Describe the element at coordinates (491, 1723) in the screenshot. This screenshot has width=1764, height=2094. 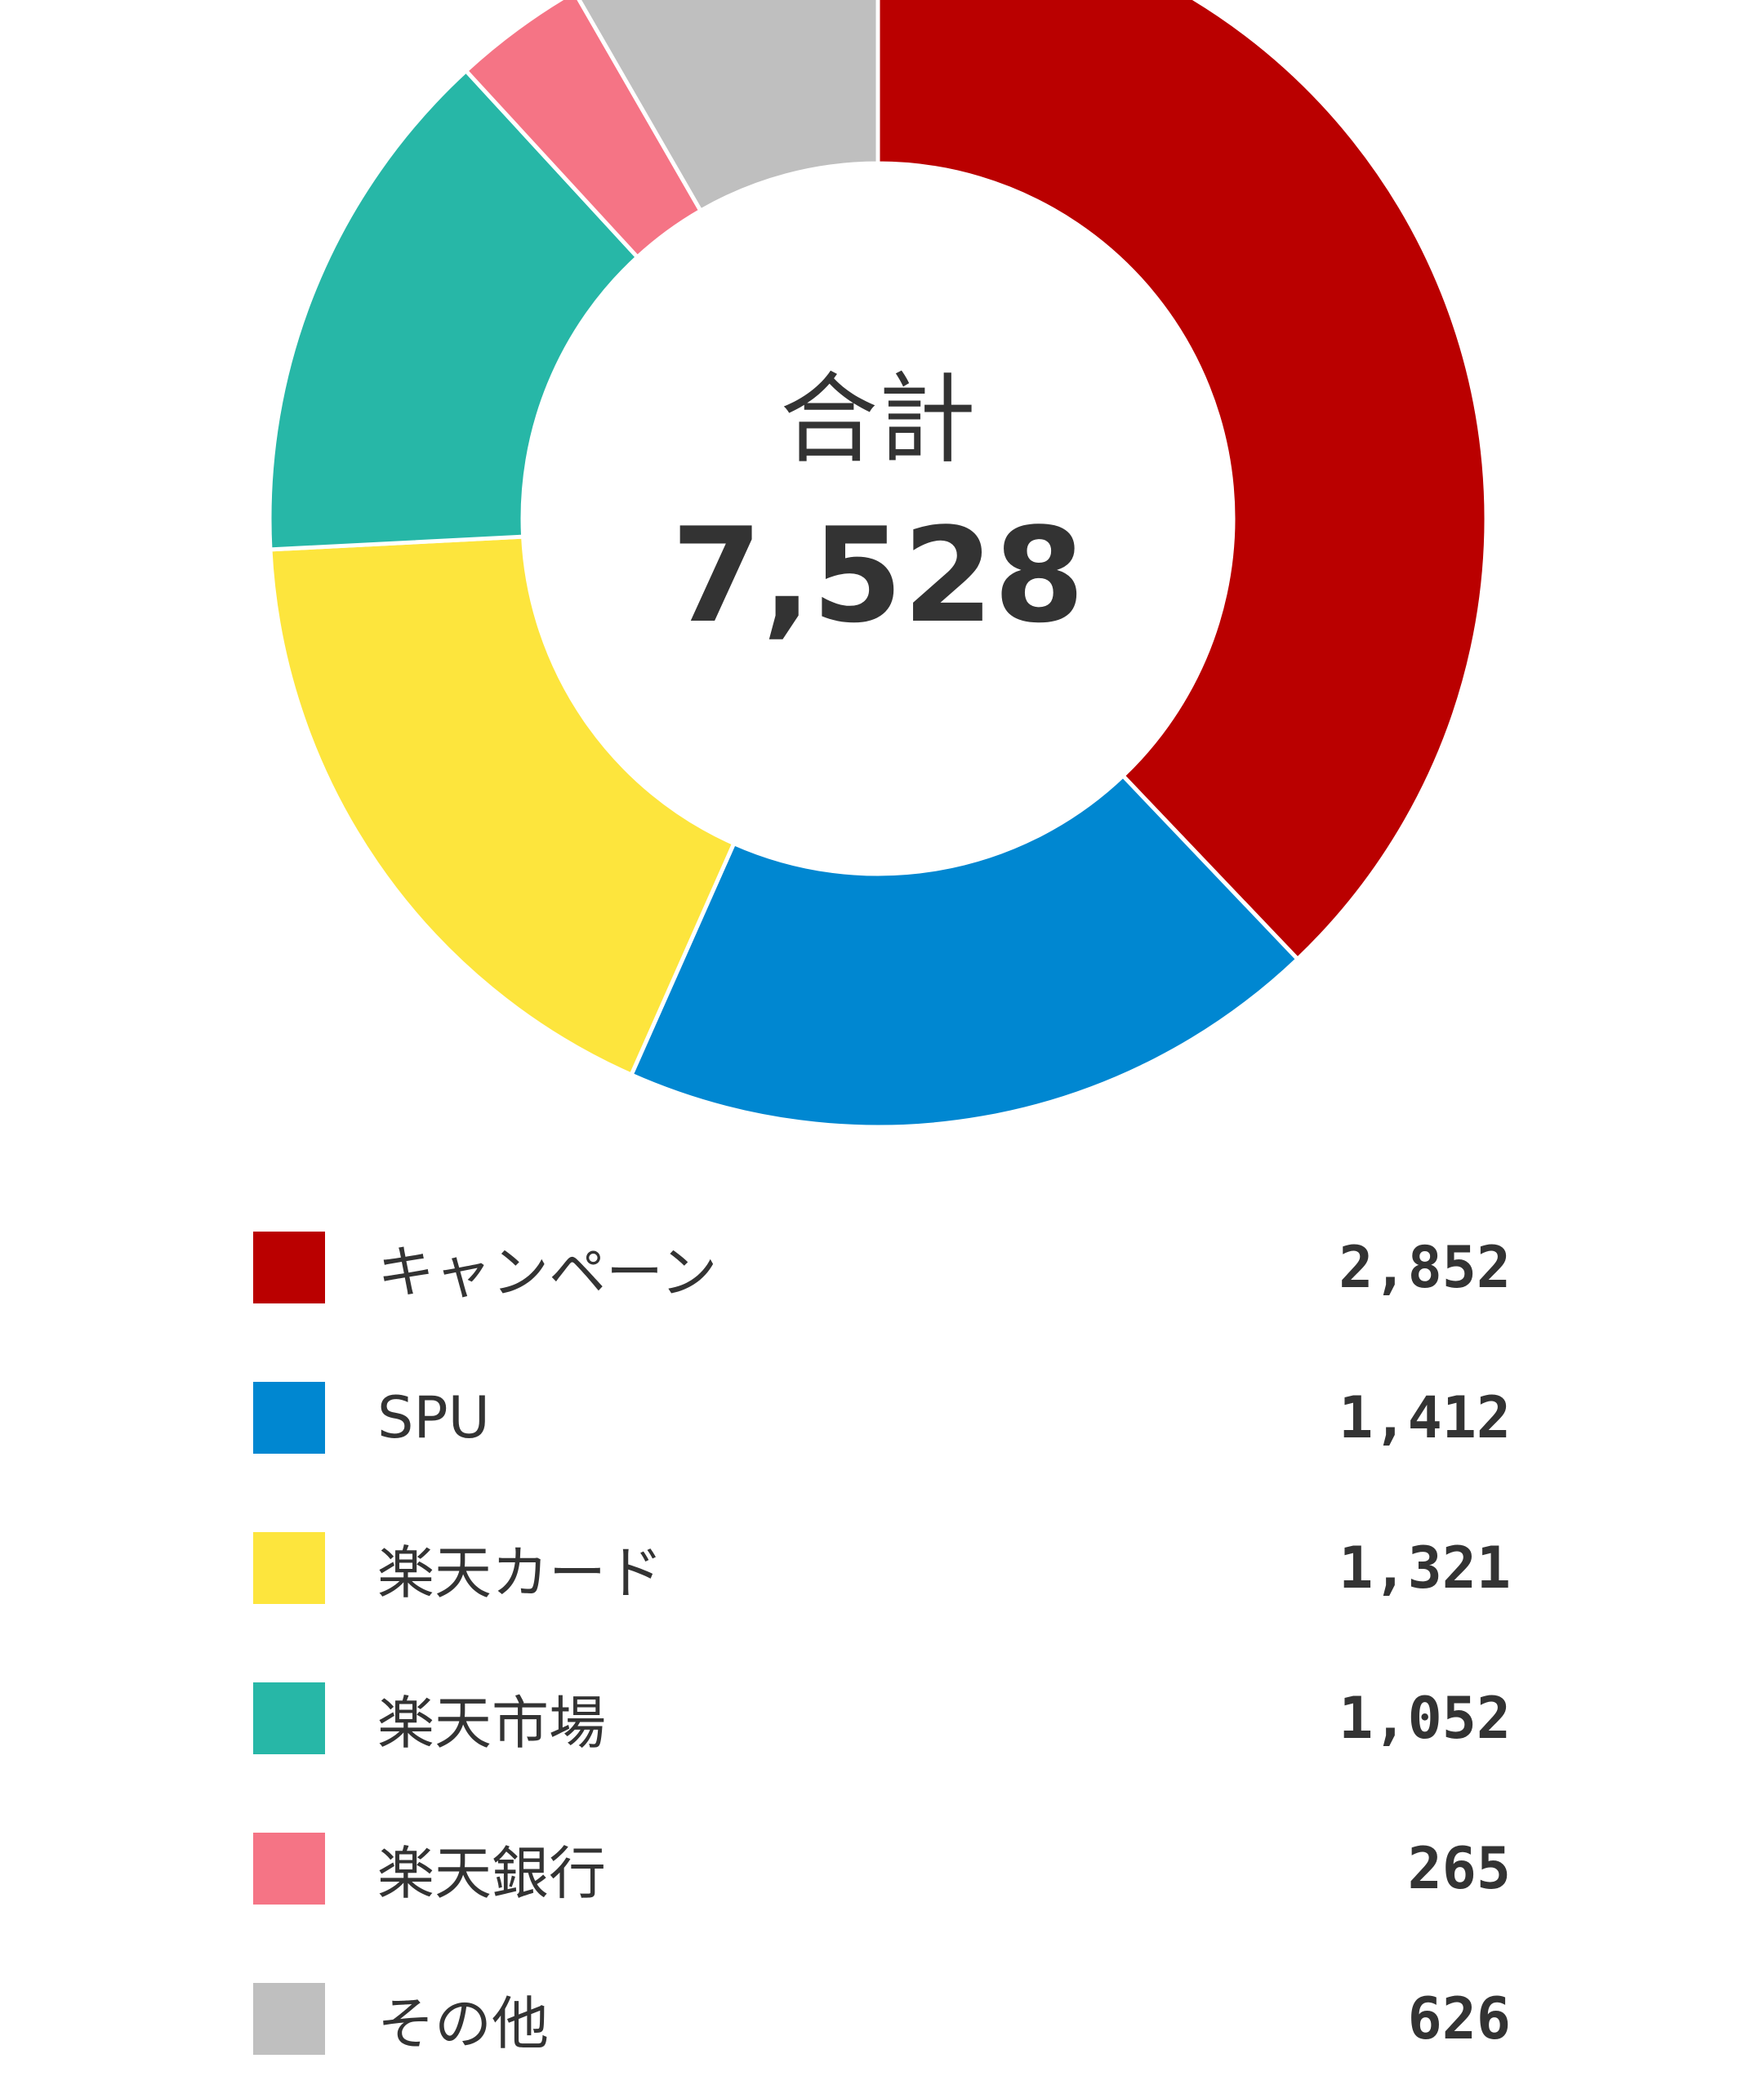
I see `legend-label: 楽天市場` at that location.